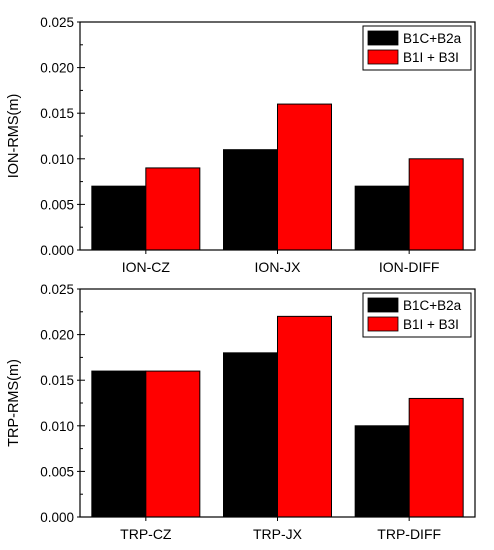  I want to click on category-label: TRP-JX, so click(278, 534).